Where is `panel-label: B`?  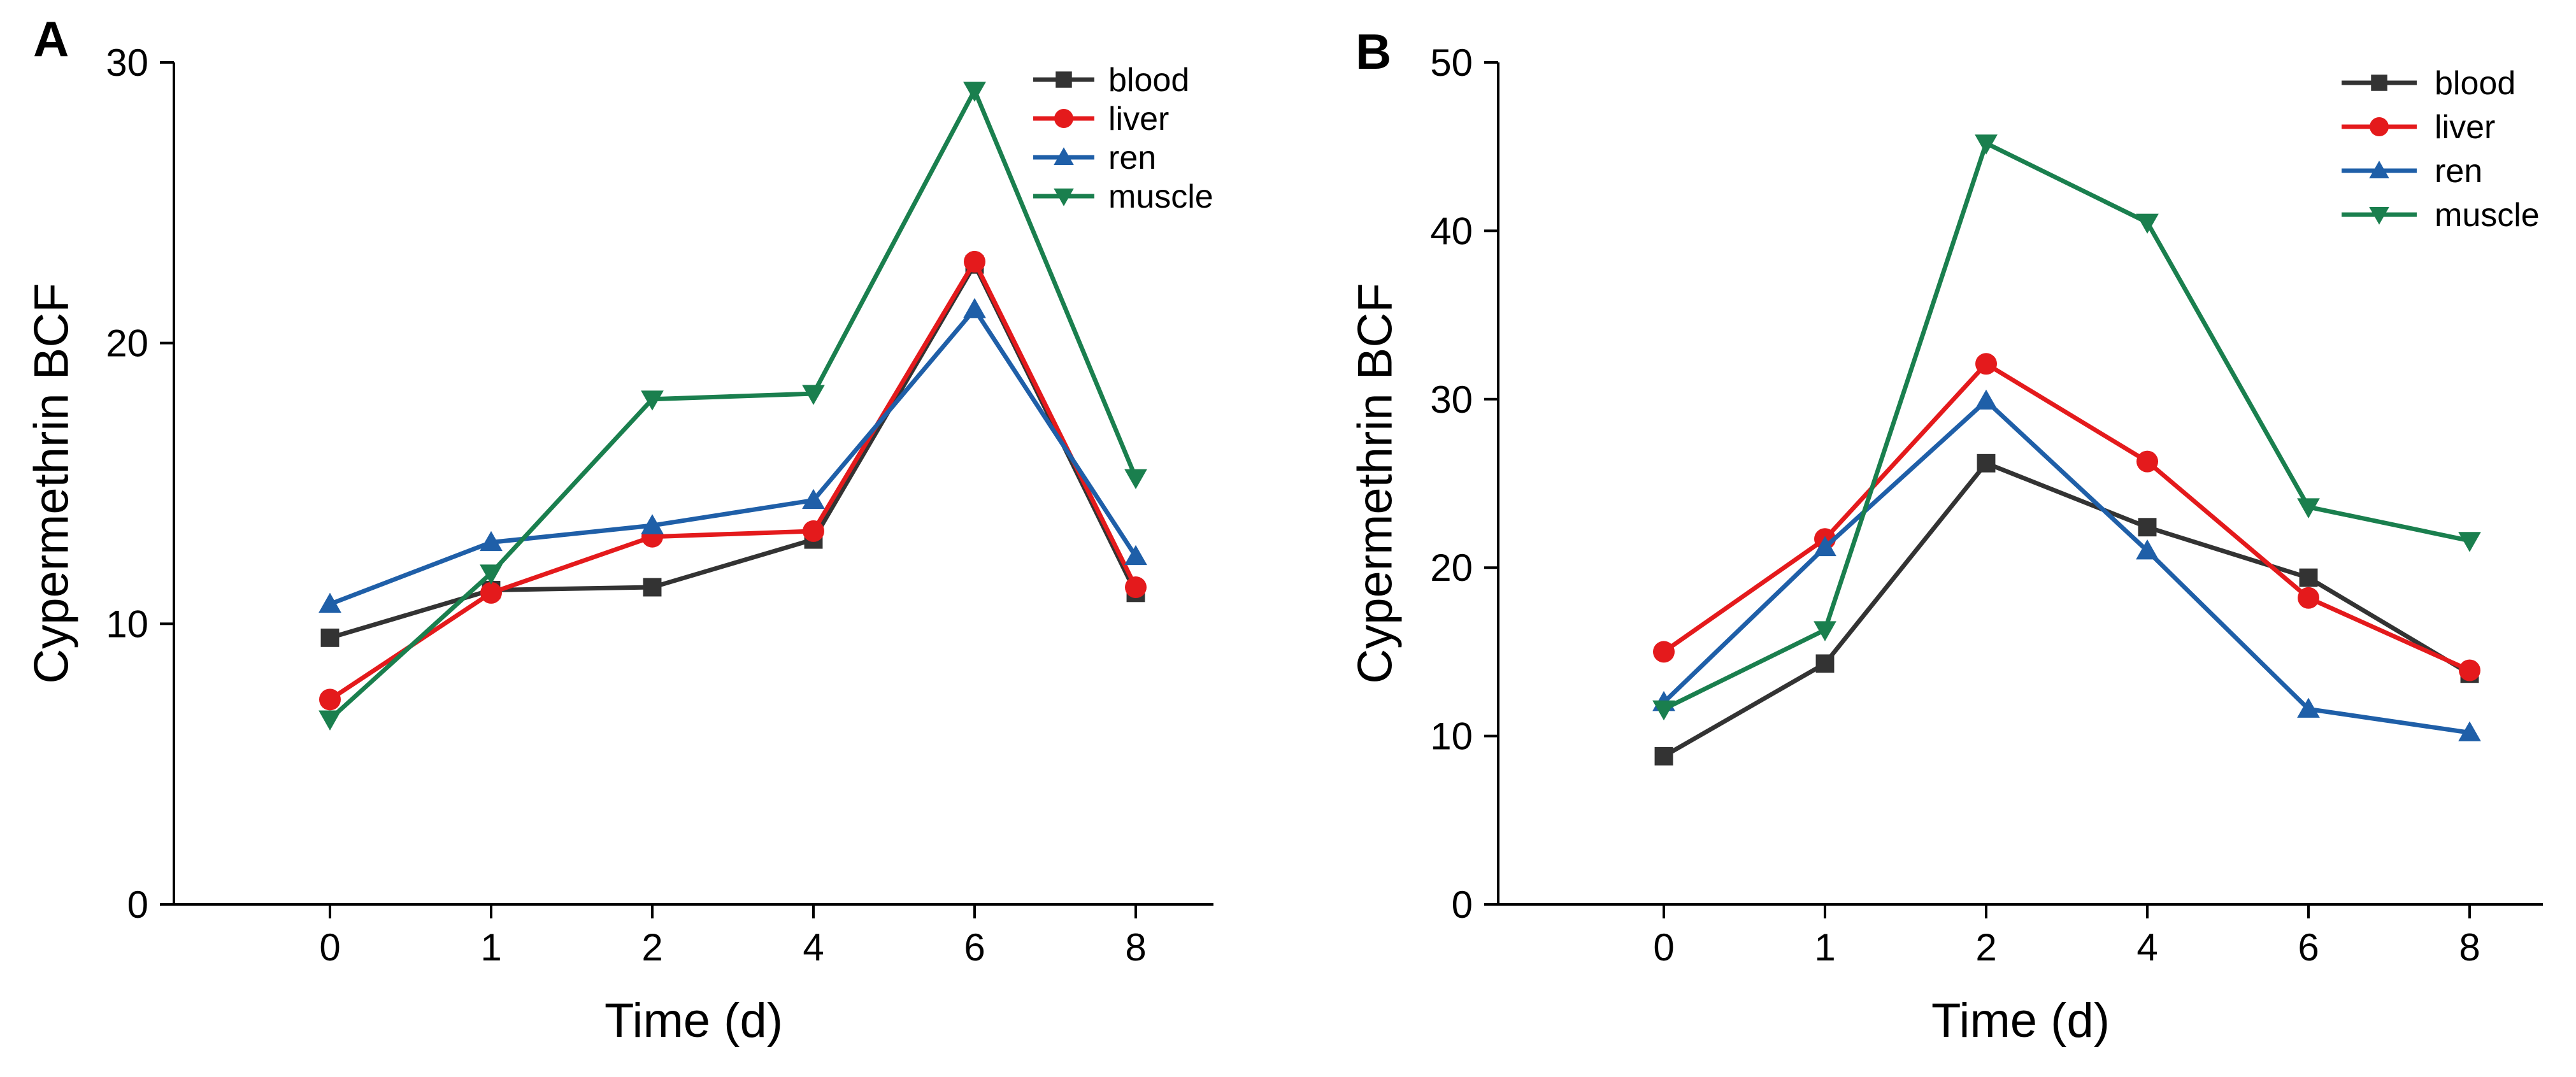
panel-label: B is located at coordinates (1373, 52).